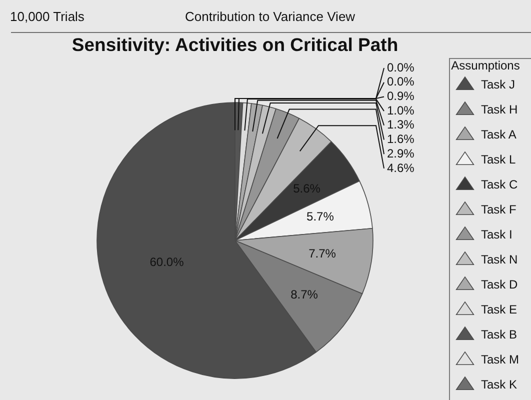 This screenshot has width=531, height=400. I want to click on legend-label: Task E, so click(499, 309).